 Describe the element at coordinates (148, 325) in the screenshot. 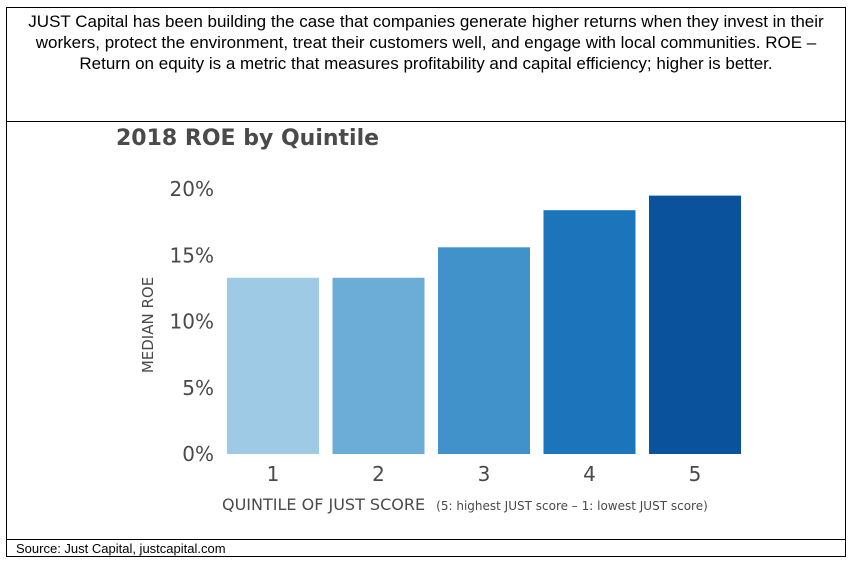

I see `y-axis-label: MEDIAN ROE` at that location.